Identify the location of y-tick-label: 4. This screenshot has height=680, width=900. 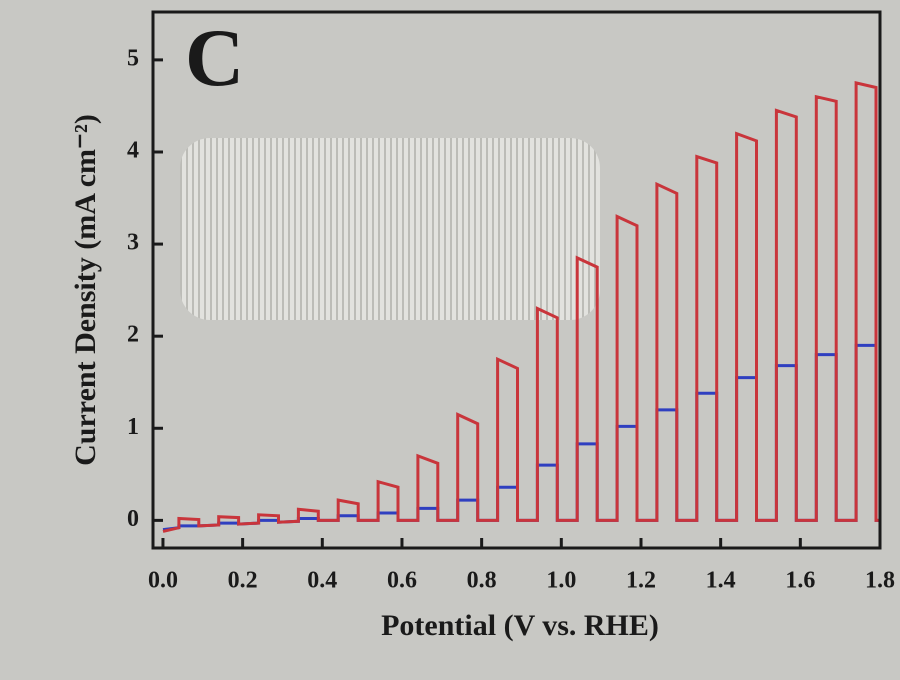
(133, 150).